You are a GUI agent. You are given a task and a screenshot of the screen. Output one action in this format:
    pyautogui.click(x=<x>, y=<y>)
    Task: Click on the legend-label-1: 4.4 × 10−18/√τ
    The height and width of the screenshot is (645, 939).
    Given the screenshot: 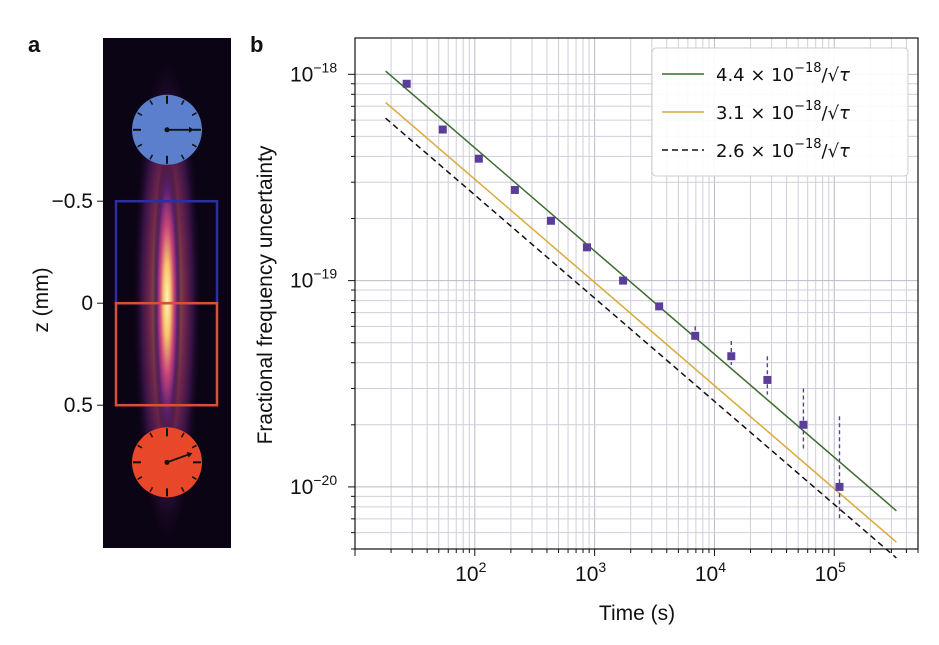 What is the action you would take?
    pyautogui.click(x=783, y=73)
    